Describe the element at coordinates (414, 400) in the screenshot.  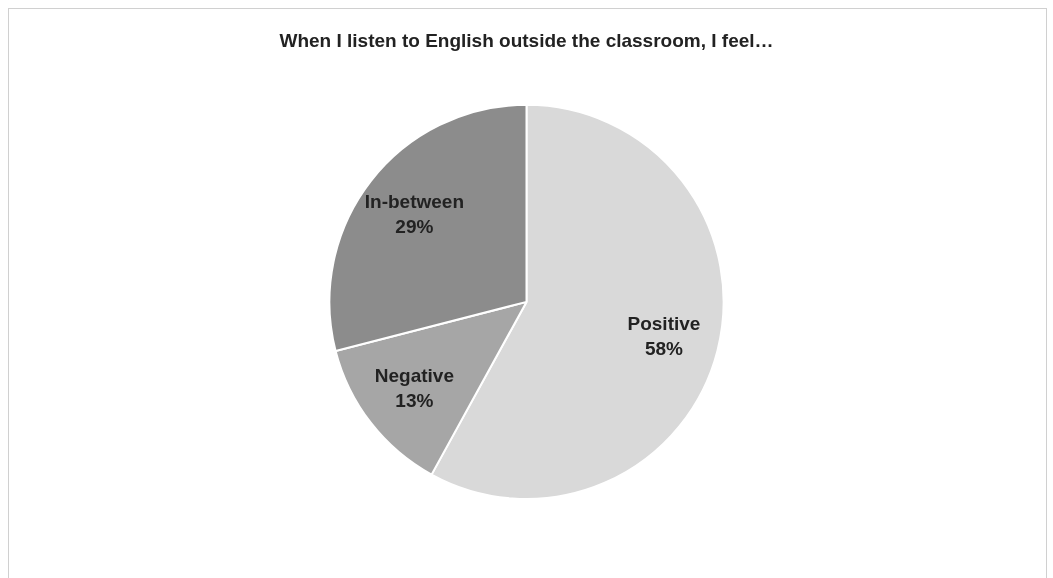
I see `data-label: 13%` at that location.